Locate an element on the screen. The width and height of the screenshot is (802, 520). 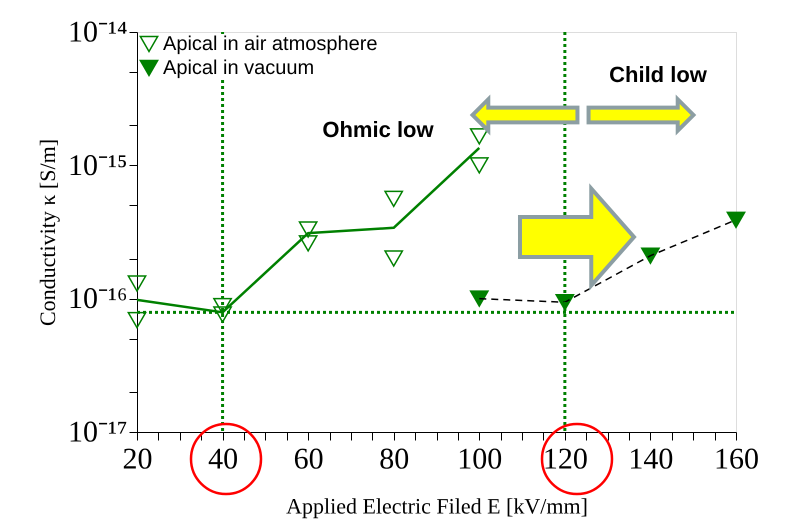
y-tick-label: 10⁻¹⁶ is located at coordinates (98, 299).